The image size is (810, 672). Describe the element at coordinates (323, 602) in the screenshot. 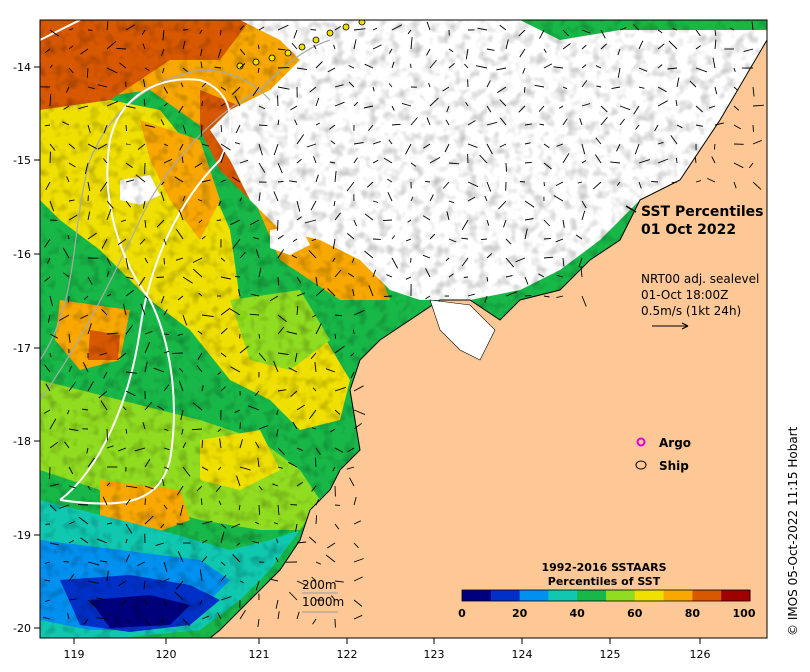

I see `contour-label-1000m: 1000m` at that location.